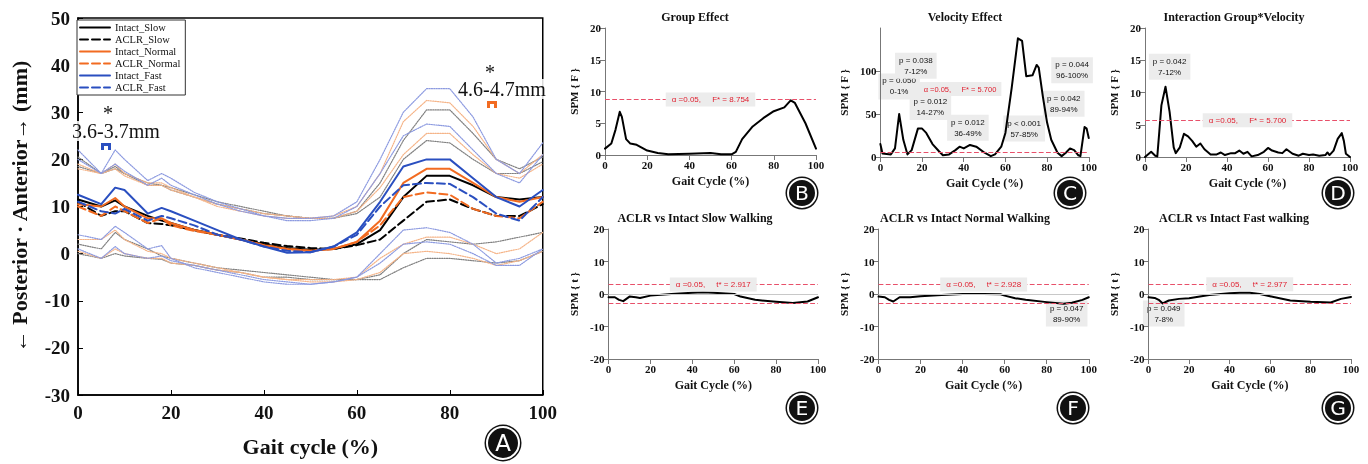  I want to click on ref-line-label: α =0.05, F* = 8.754, so click(710, 99).